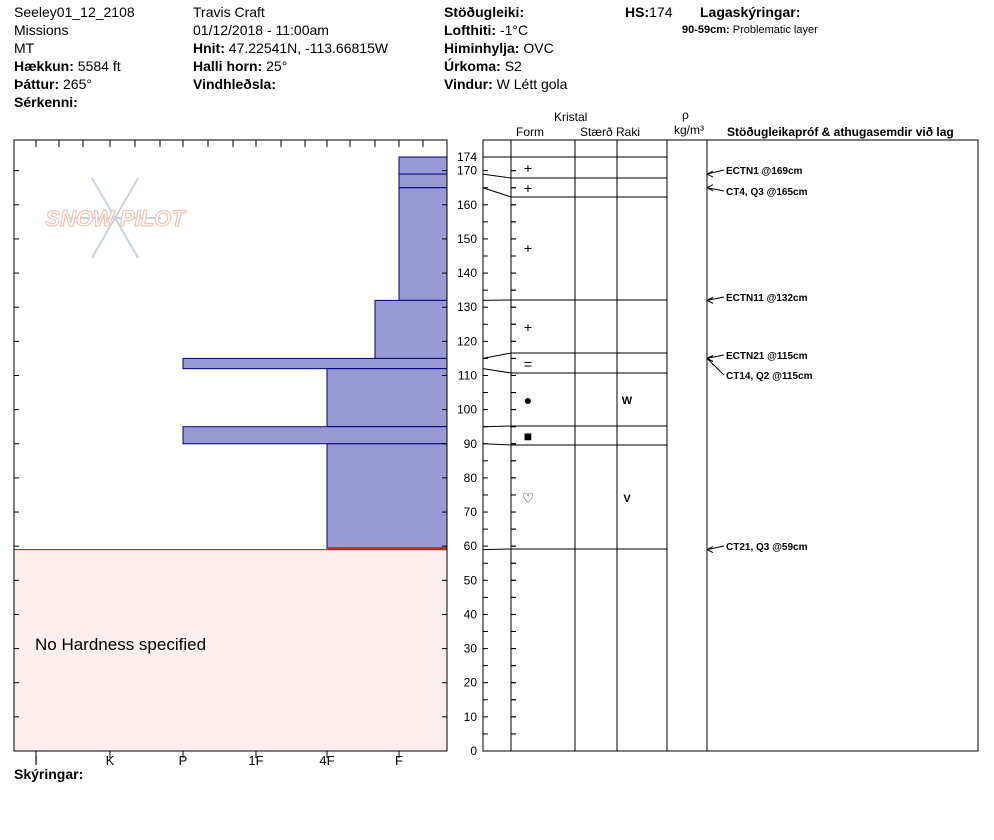 This screenshot has height=840, width=994. What do you see at coordinates (471, 444) in the screenshot?
I see `depth-label: 90` at bounding box center [471, 444].